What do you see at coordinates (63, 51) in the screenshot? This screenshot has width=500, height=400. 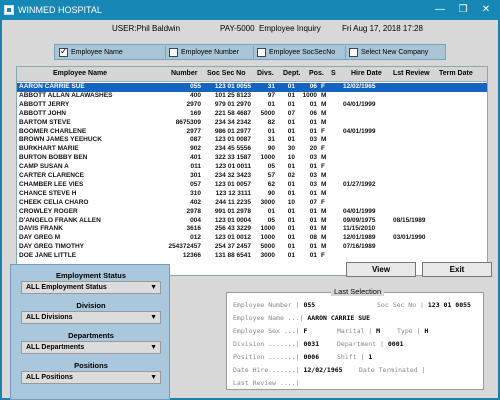 I see `checkbox-checked-icon` at bounding box center [63, 51].